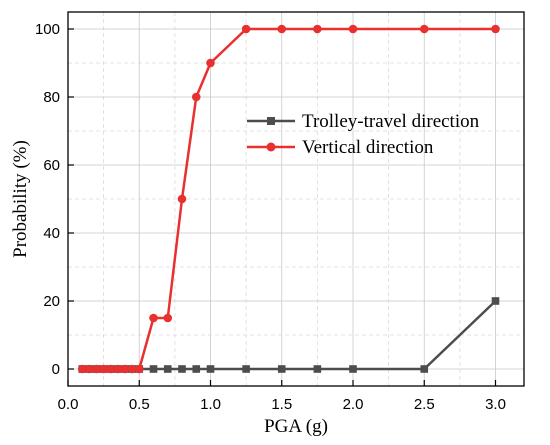  I want to click on x-tick-label: 0.5, so click(139, 404).